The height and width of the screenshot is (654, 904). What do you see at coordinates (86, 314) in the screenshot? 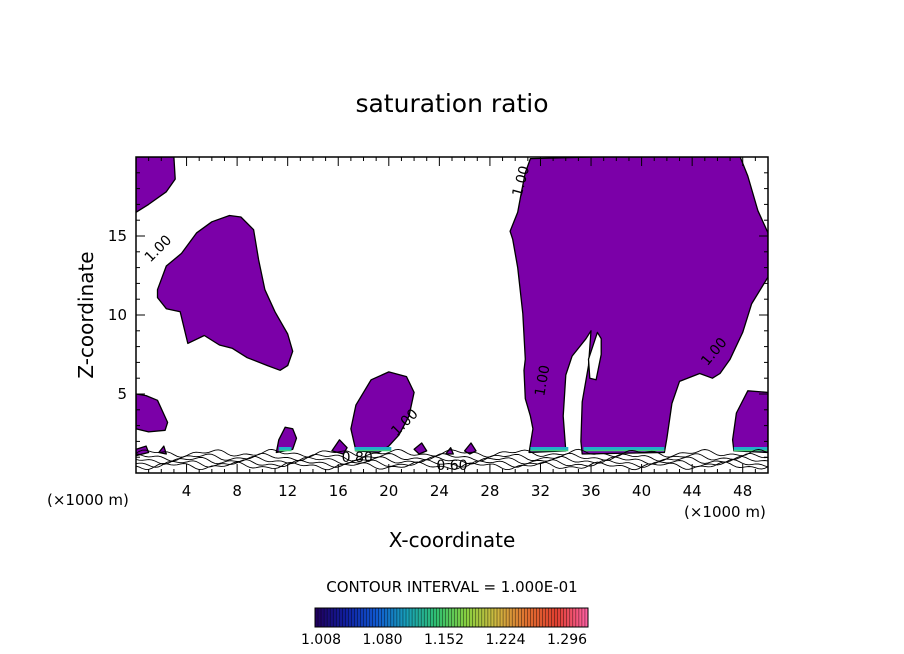
I see `y-axis-label: Z-coordinate` at bounding box center [86, 314].